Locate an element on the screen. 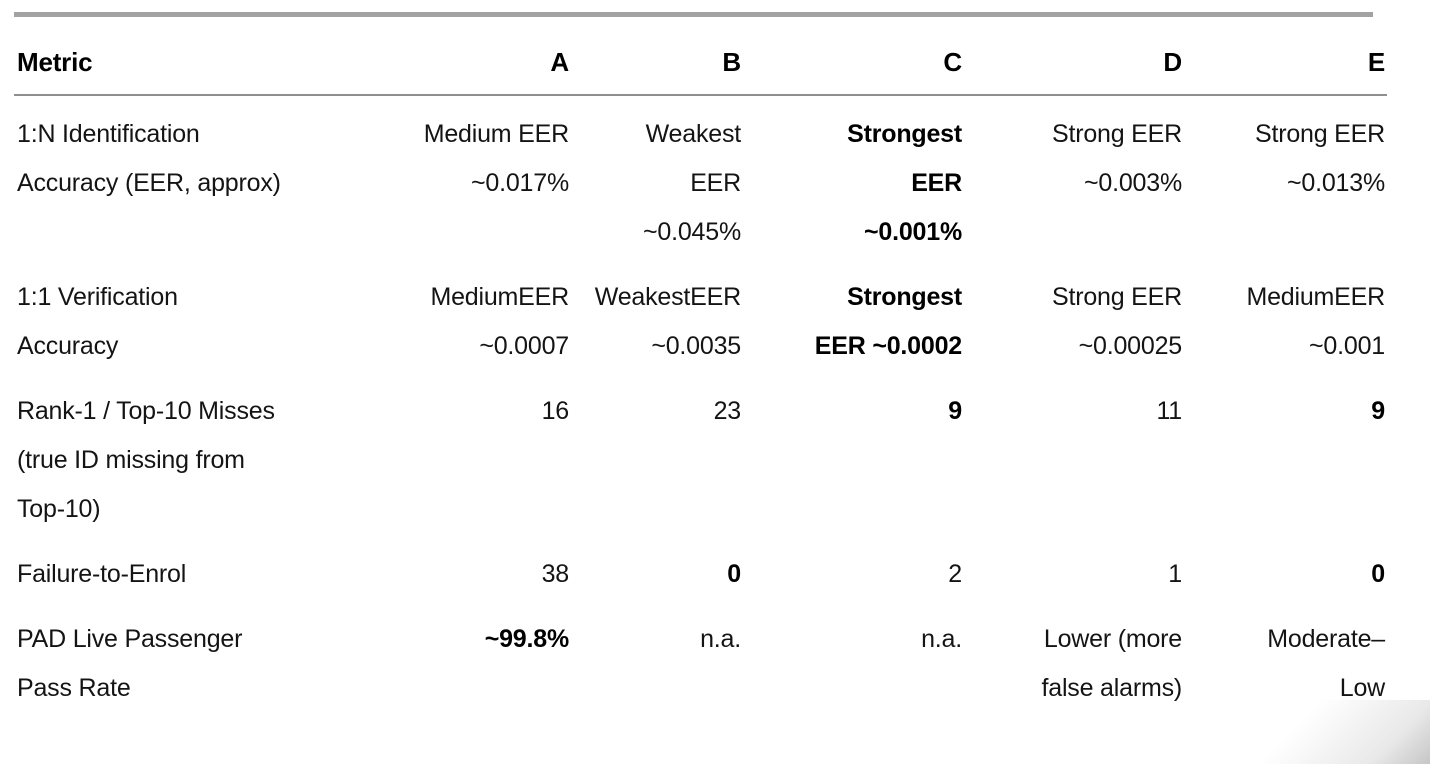  value-cell: 11 is located at coordinates (1169, 411).